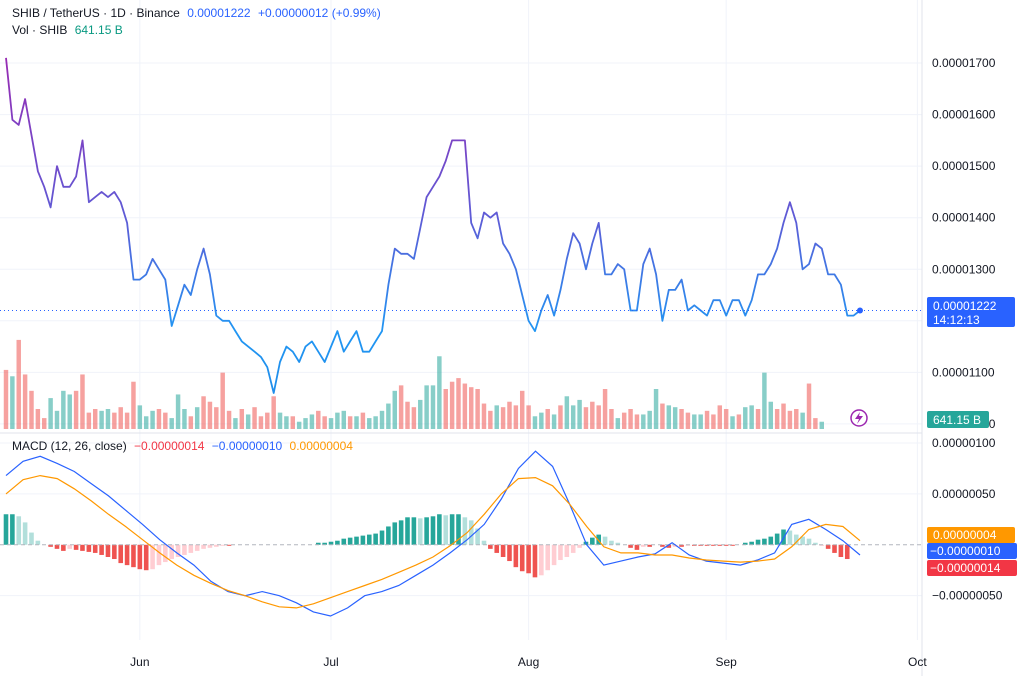  I want to click on symbol-label: SHIB / TetherUS · 1D · Binance, so click(96, 13).